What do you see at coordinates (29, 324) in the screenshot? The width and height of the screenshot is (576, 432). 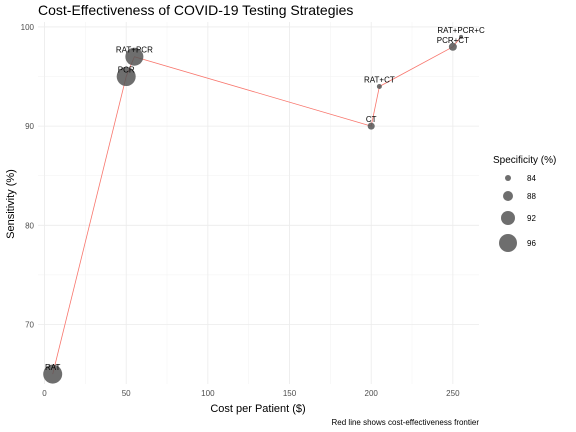 I see `y-tick-label: 70` at bounding box center [29, 324].